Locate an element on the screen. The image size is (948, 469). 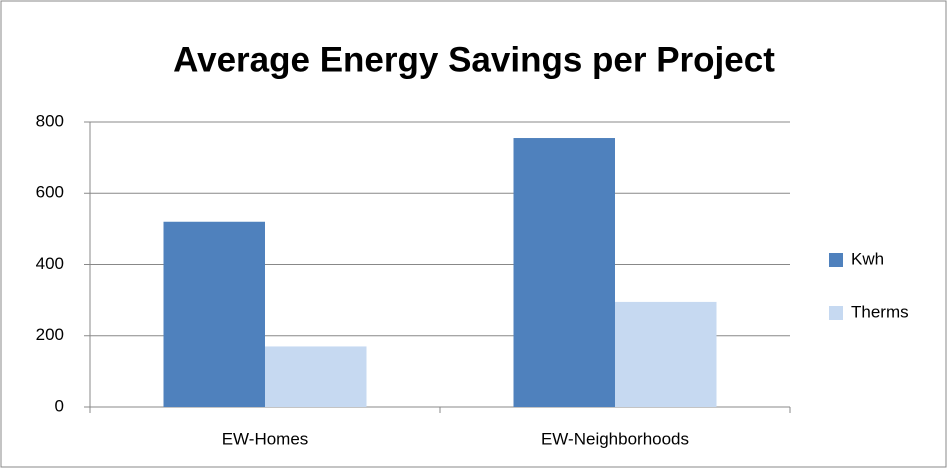
y-tick-label: 0 is located at coordinates (59, 405).